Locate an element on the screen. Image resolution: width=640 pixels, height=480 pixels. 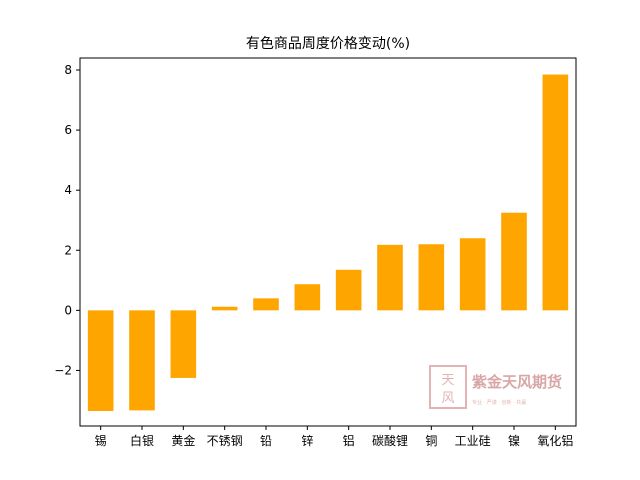
x-tick-label: 不锈钢 is located at coordinates (225, 441).